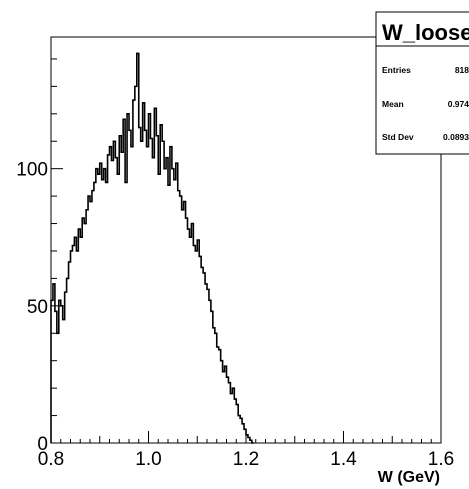  I want to click on x-tick-label: 1.0, so click(148, 459).